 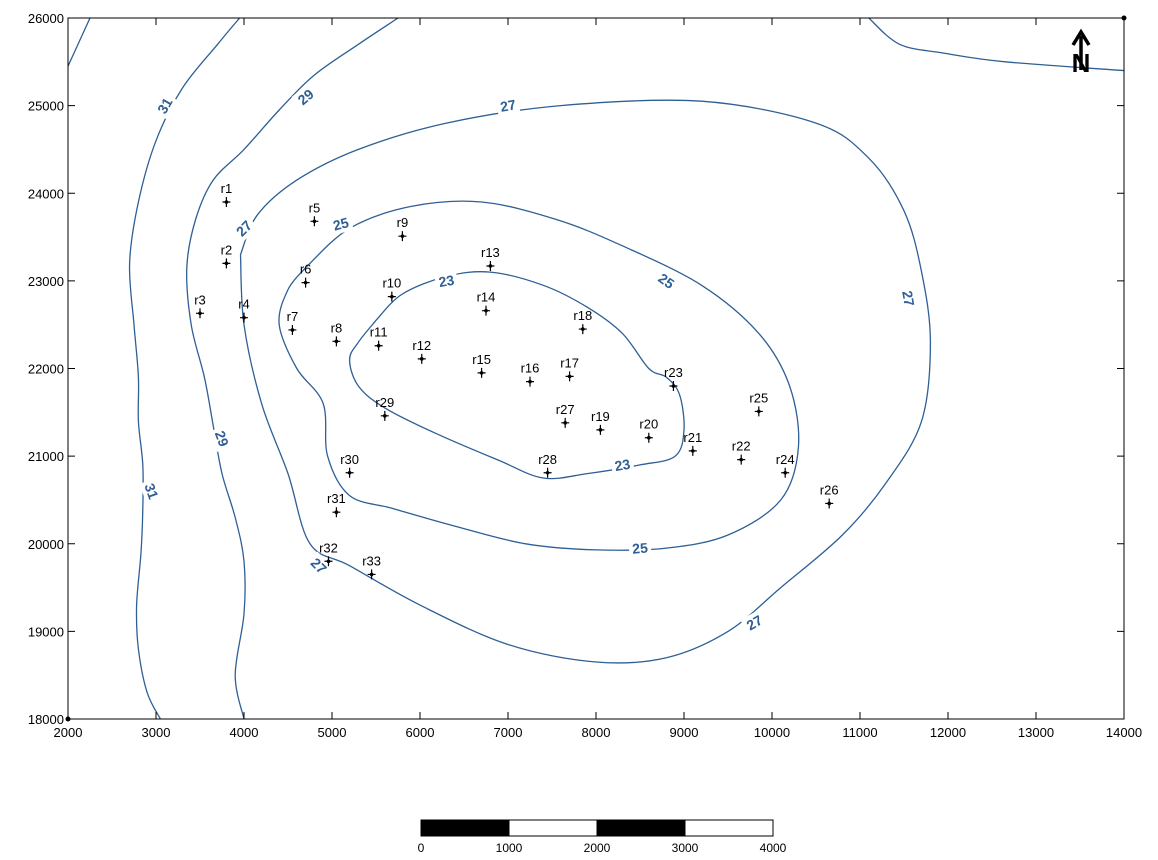 I want to click on contour-label-23: 23, so click(x=622, y=465).